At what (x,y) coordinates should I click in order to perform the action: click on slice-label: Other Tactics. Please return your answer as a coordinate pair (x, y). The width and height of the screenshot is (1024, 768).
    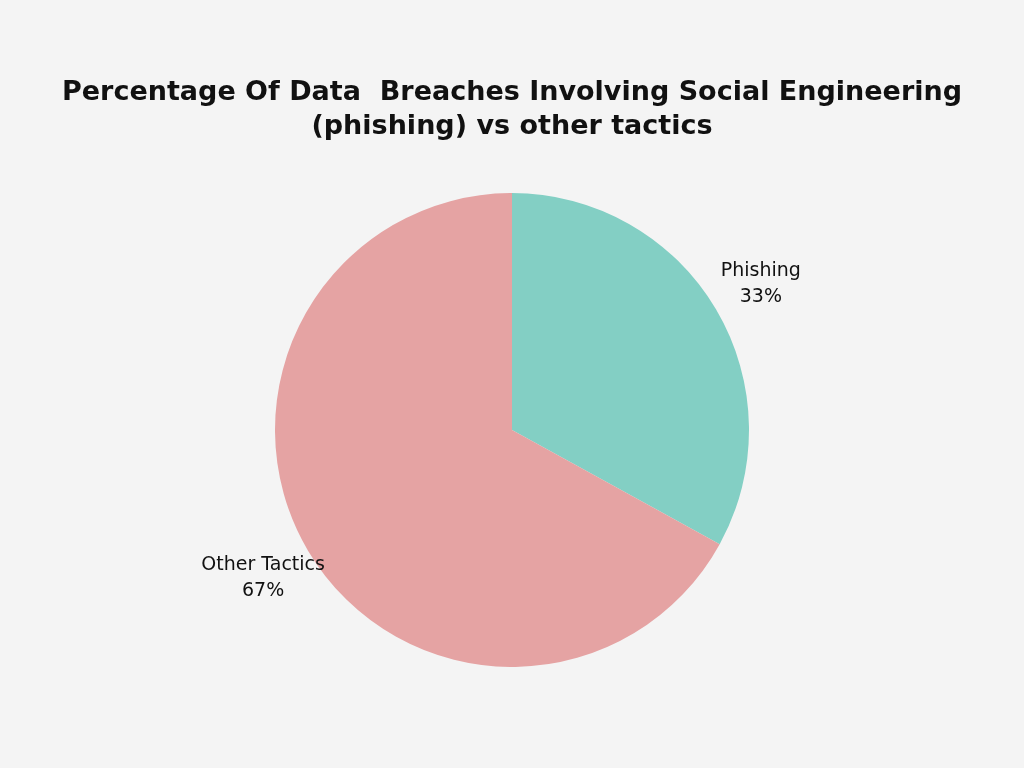
    Looking at the image, I should click on (263, 563).